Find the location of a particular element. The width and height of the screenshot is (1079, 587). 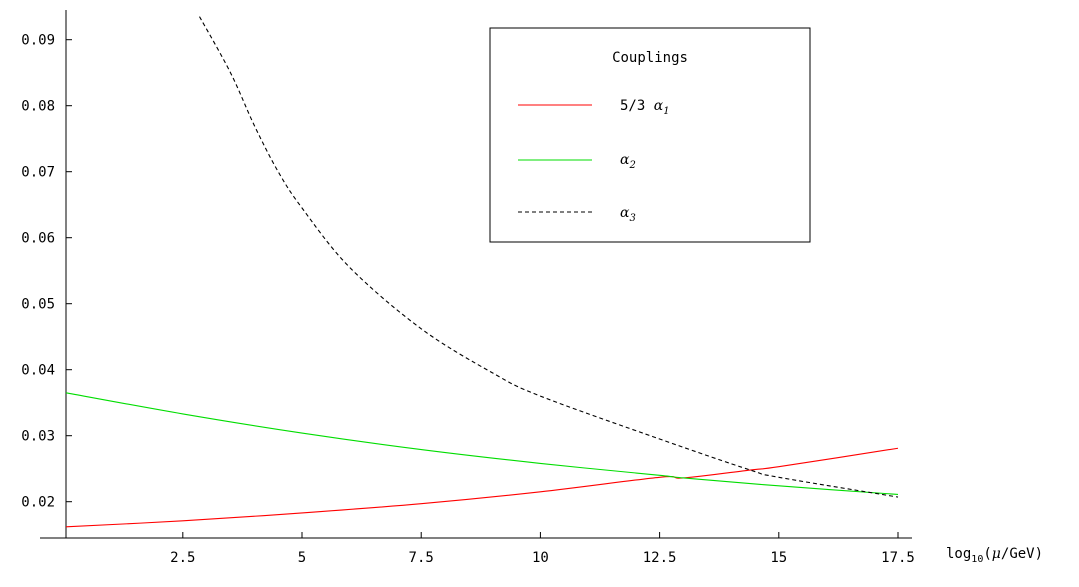

x-tick-label: 2.5 is located at coordinates (182, 558).